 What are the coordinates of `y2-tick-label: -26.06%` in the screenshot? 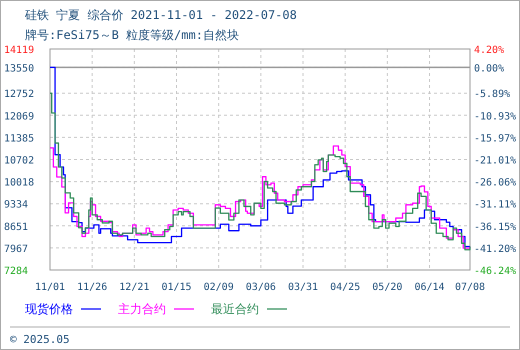 It's located at (495, 183).